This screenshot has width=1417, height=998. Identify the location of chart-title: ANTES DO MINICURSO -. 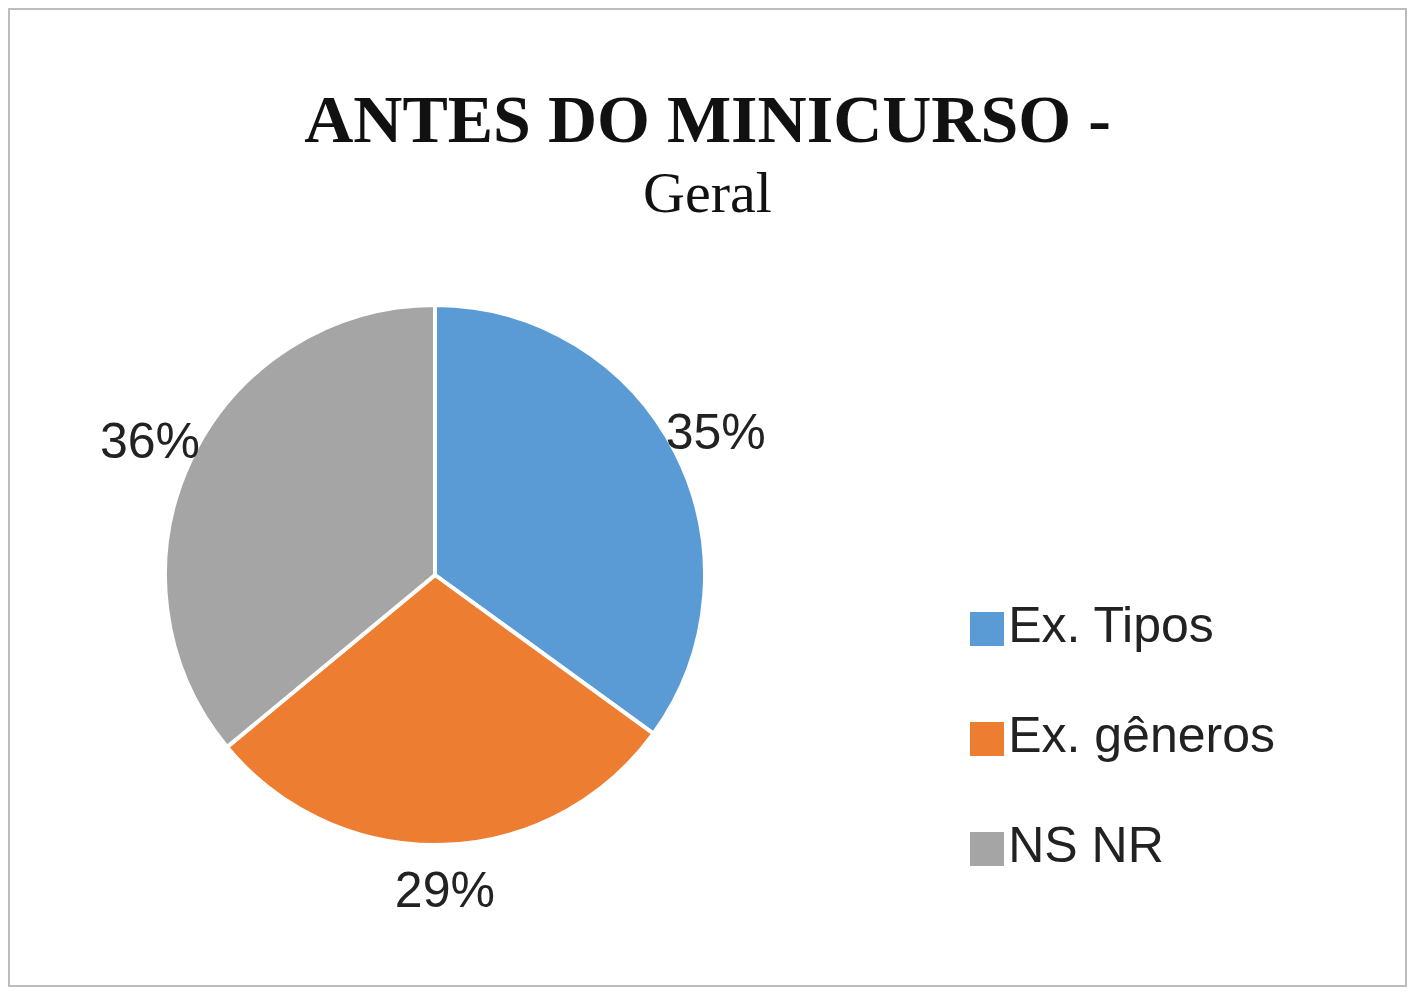
(707, 119).